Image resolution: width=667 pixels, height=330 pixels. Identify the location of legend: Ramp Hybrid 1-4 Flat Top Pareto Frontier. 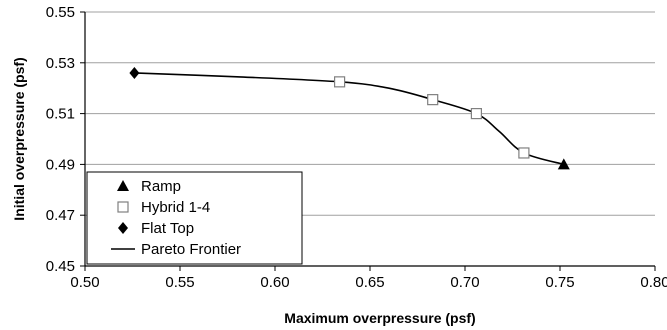
(194, 218).